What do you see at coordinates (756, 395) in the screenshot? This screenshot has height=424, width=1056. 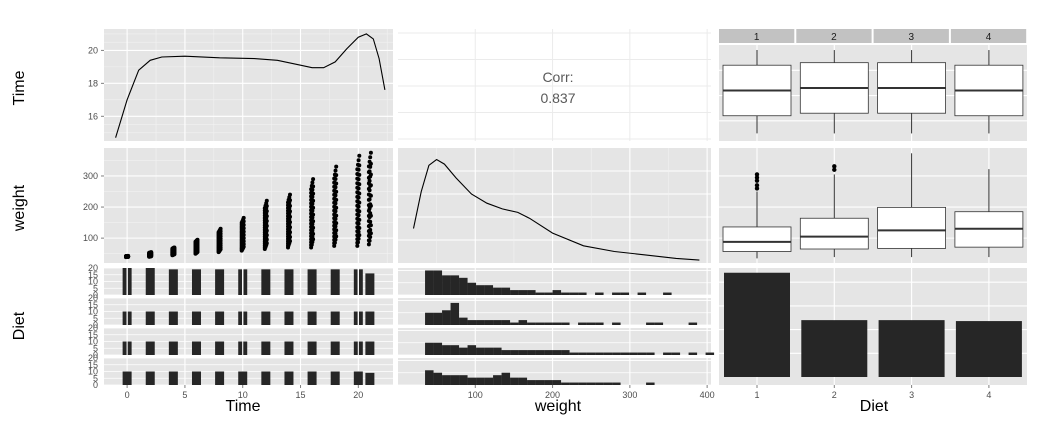 I see `x-tick-diet-1: 1` at bounding box center [756, 395].